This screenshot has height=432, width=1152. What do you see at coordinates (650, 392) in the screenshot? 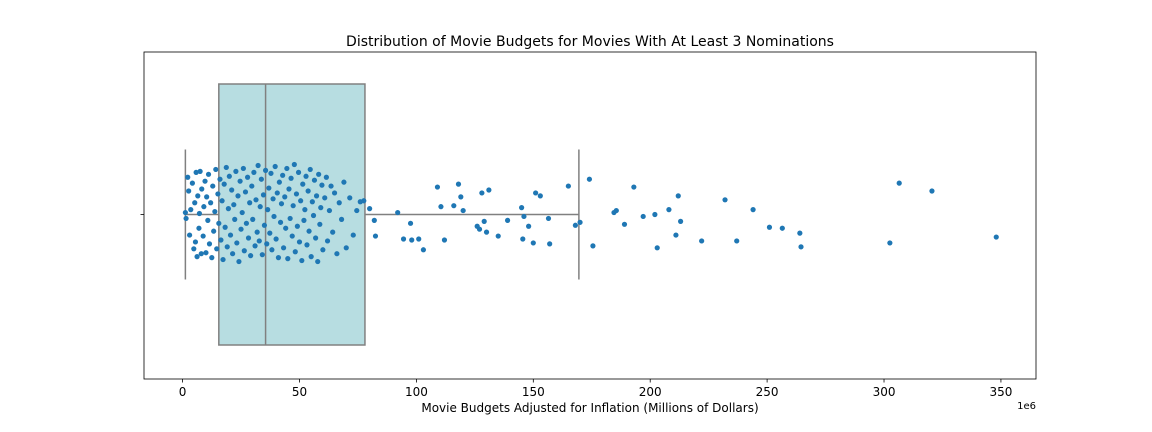
I see `x-tick-label: 200` at bounding box center [650, 392].